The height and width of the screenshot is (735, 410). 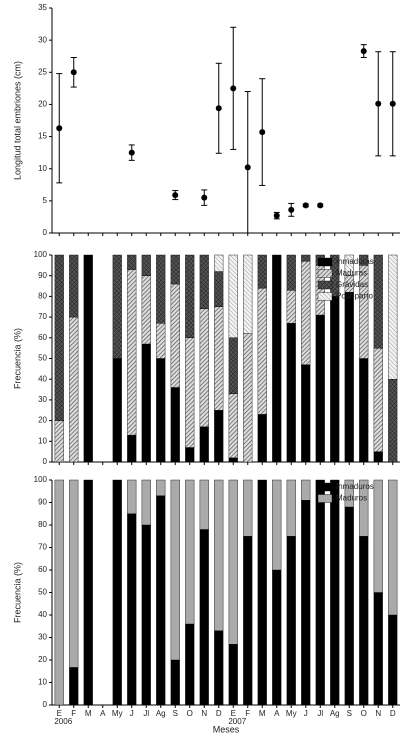 What do you see at coordinates (42, 71) in the screenshot?
I see `y-tick-label: 25` at bounding box center [42, 71].